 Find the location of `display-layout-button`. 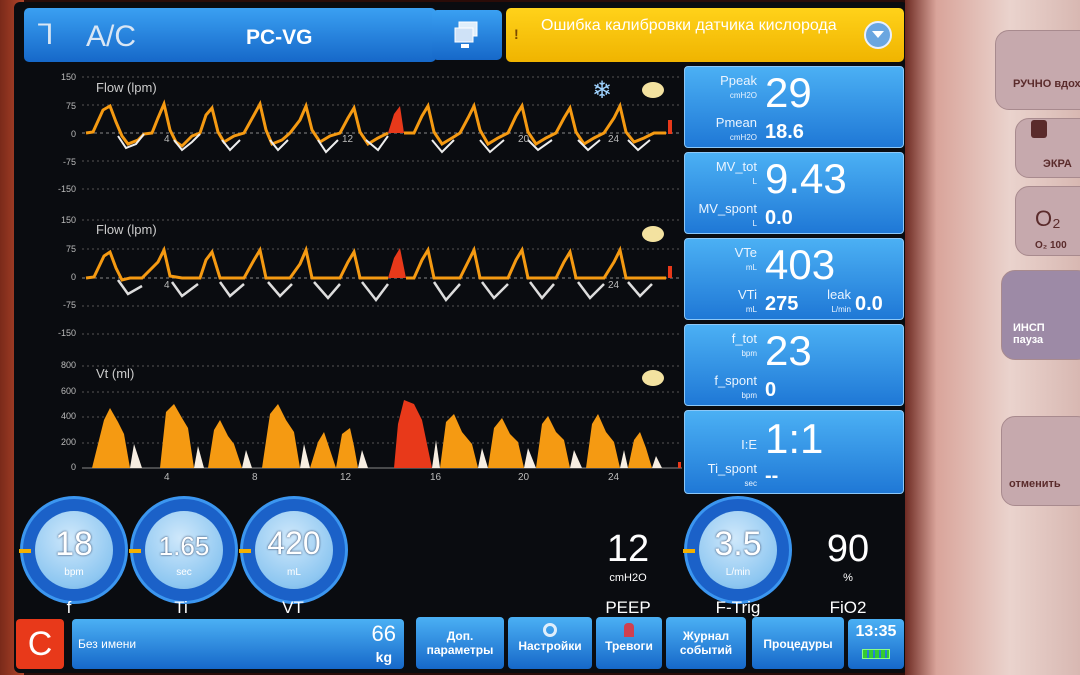

display-layout-button is located at coordinates (467, 35).